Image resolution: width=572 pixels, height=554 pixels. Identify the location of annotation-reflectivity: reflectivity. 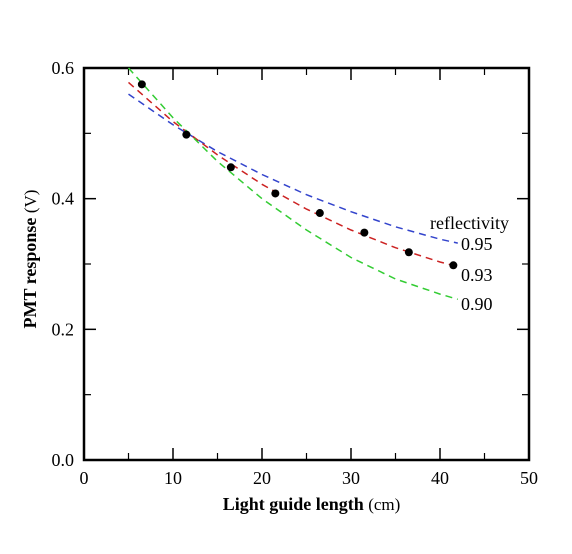
(469, 223).